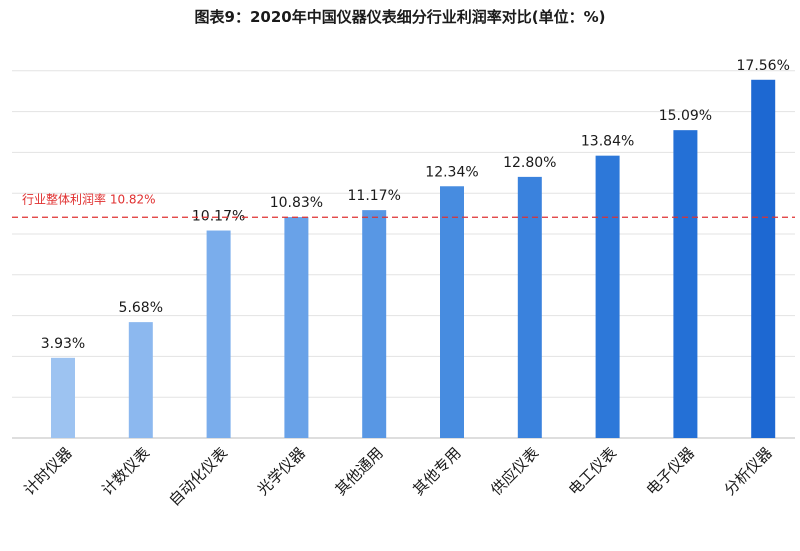 This screenshot has width=800, height=551. What do you see at coordinates (141, 308) in the screenshot?
I see `bar-value-label: 5.68%` at bounding box center [141, 308].